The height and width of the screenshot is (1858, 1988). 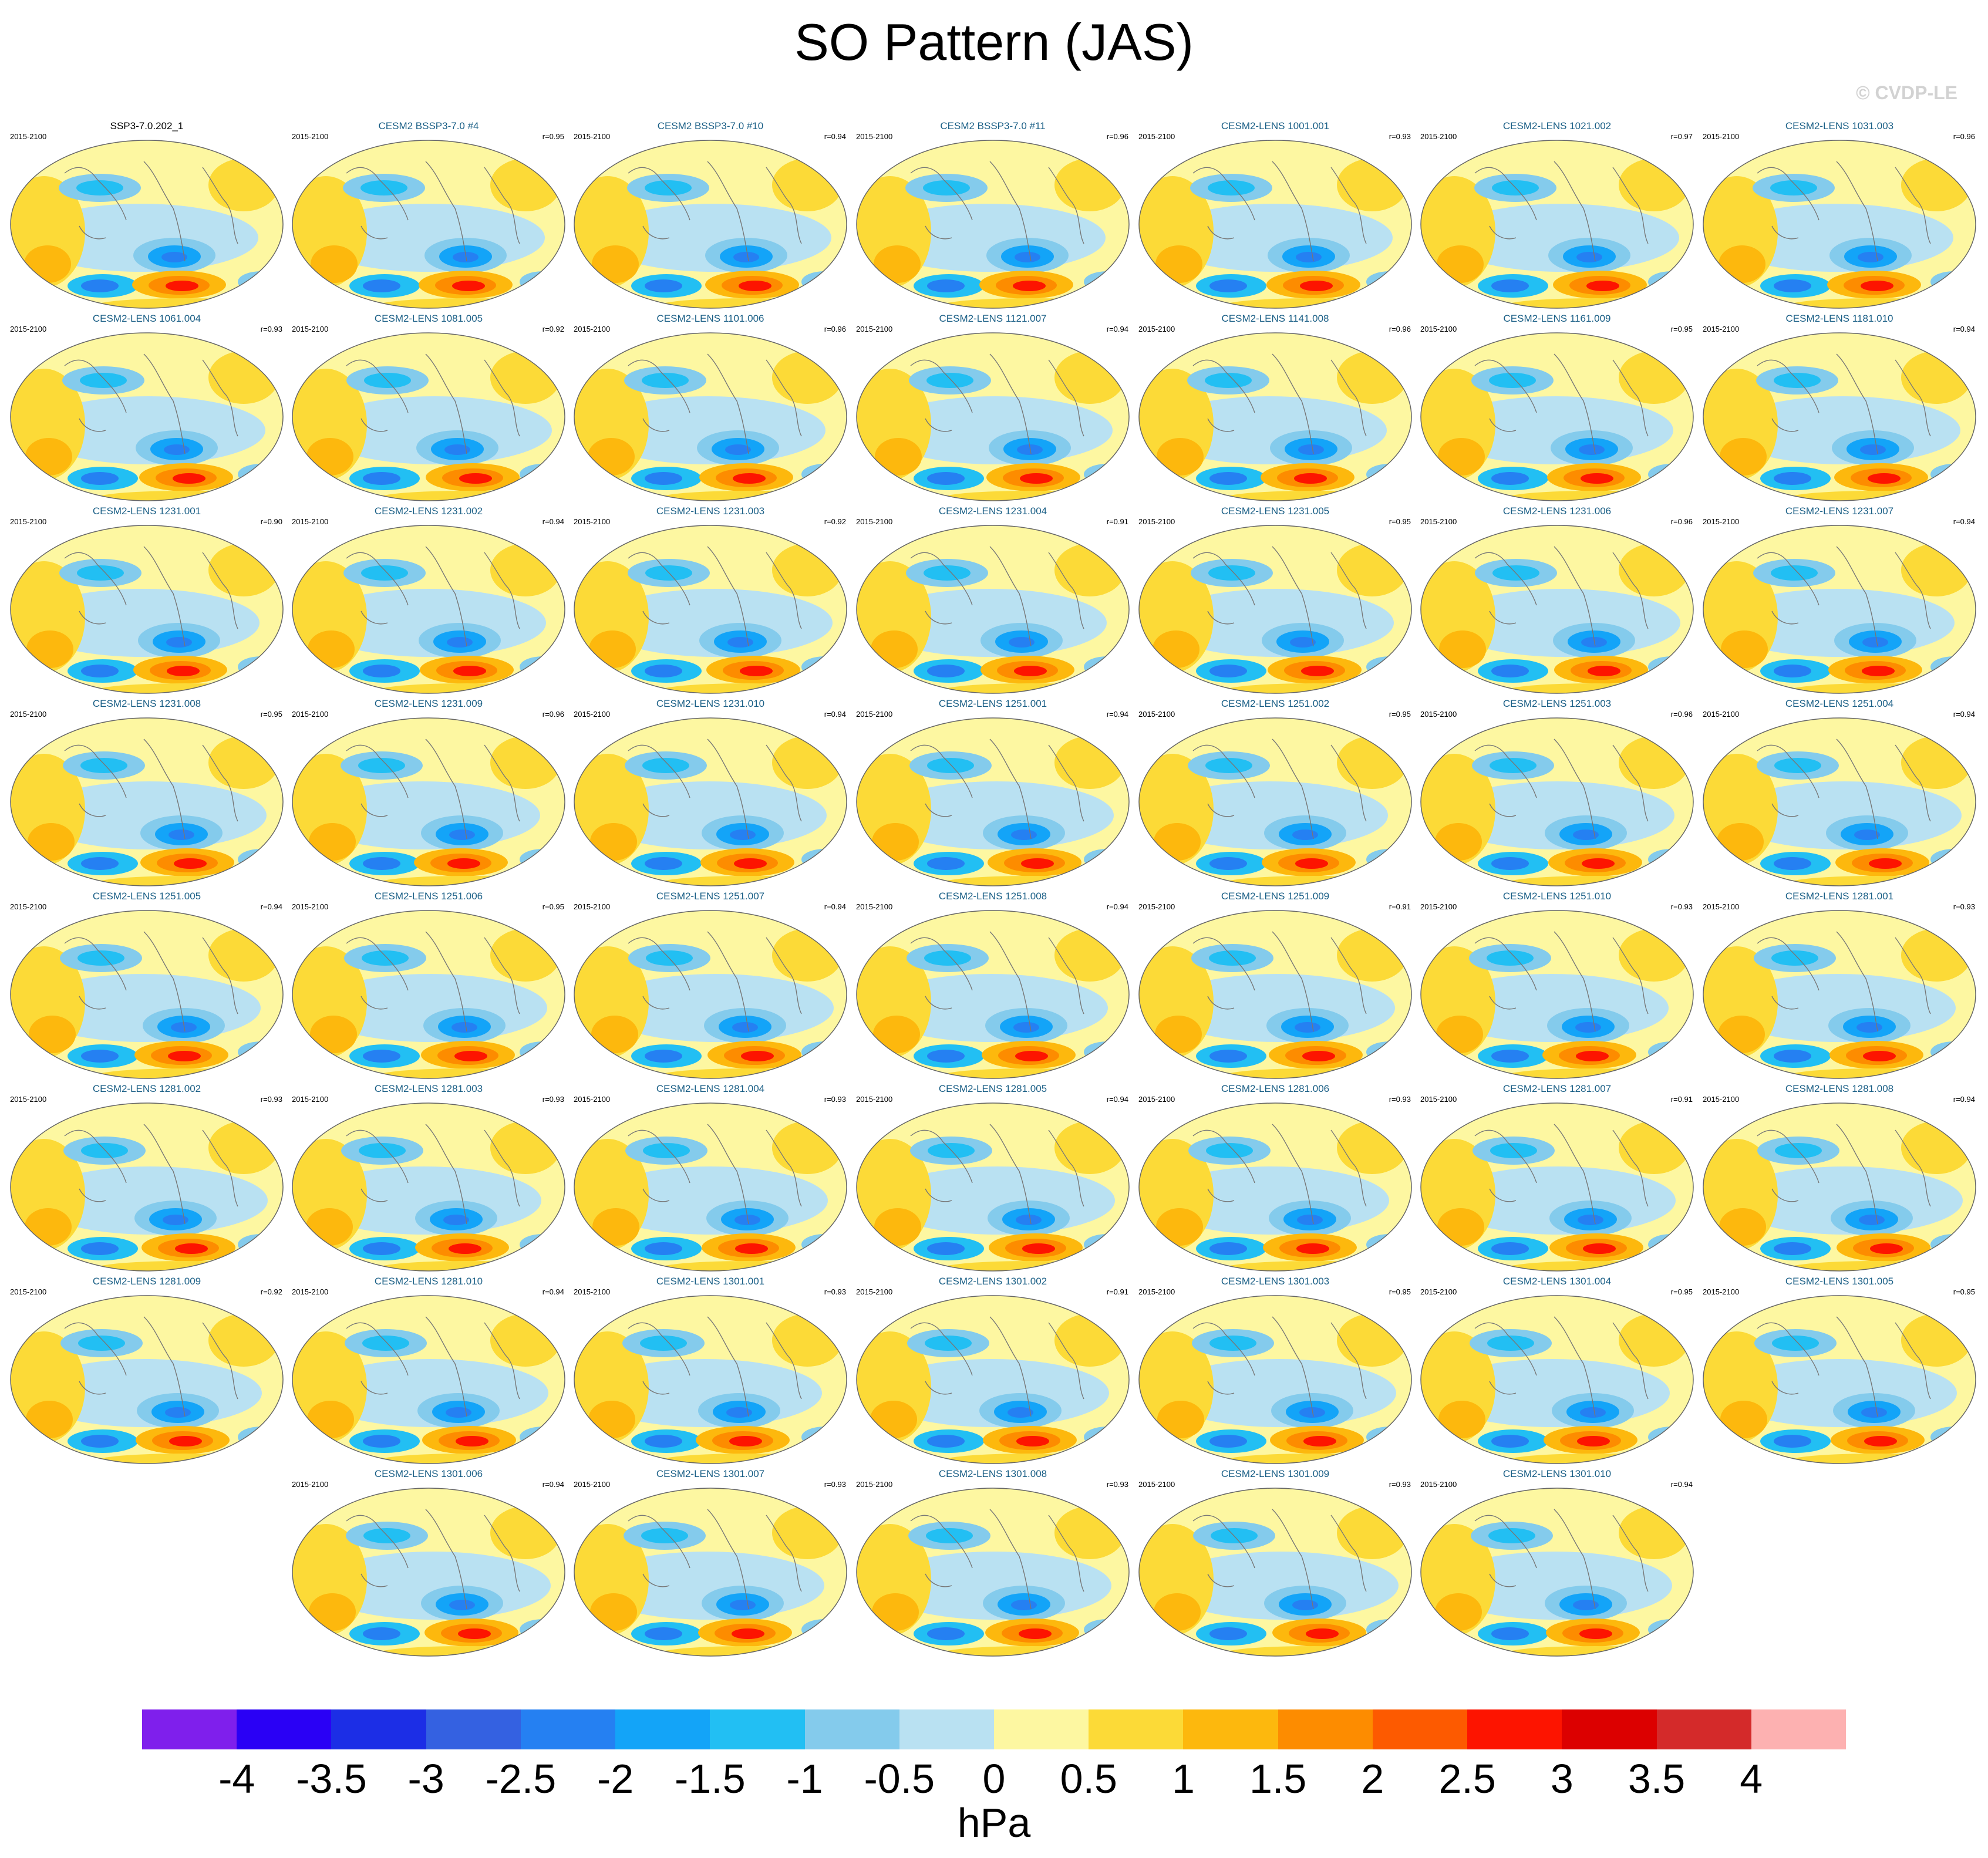 I want to click on map-panel: CESM2-LENS 1301.004 2015-2100 r=0.95, so click(x=1557, y=1372).